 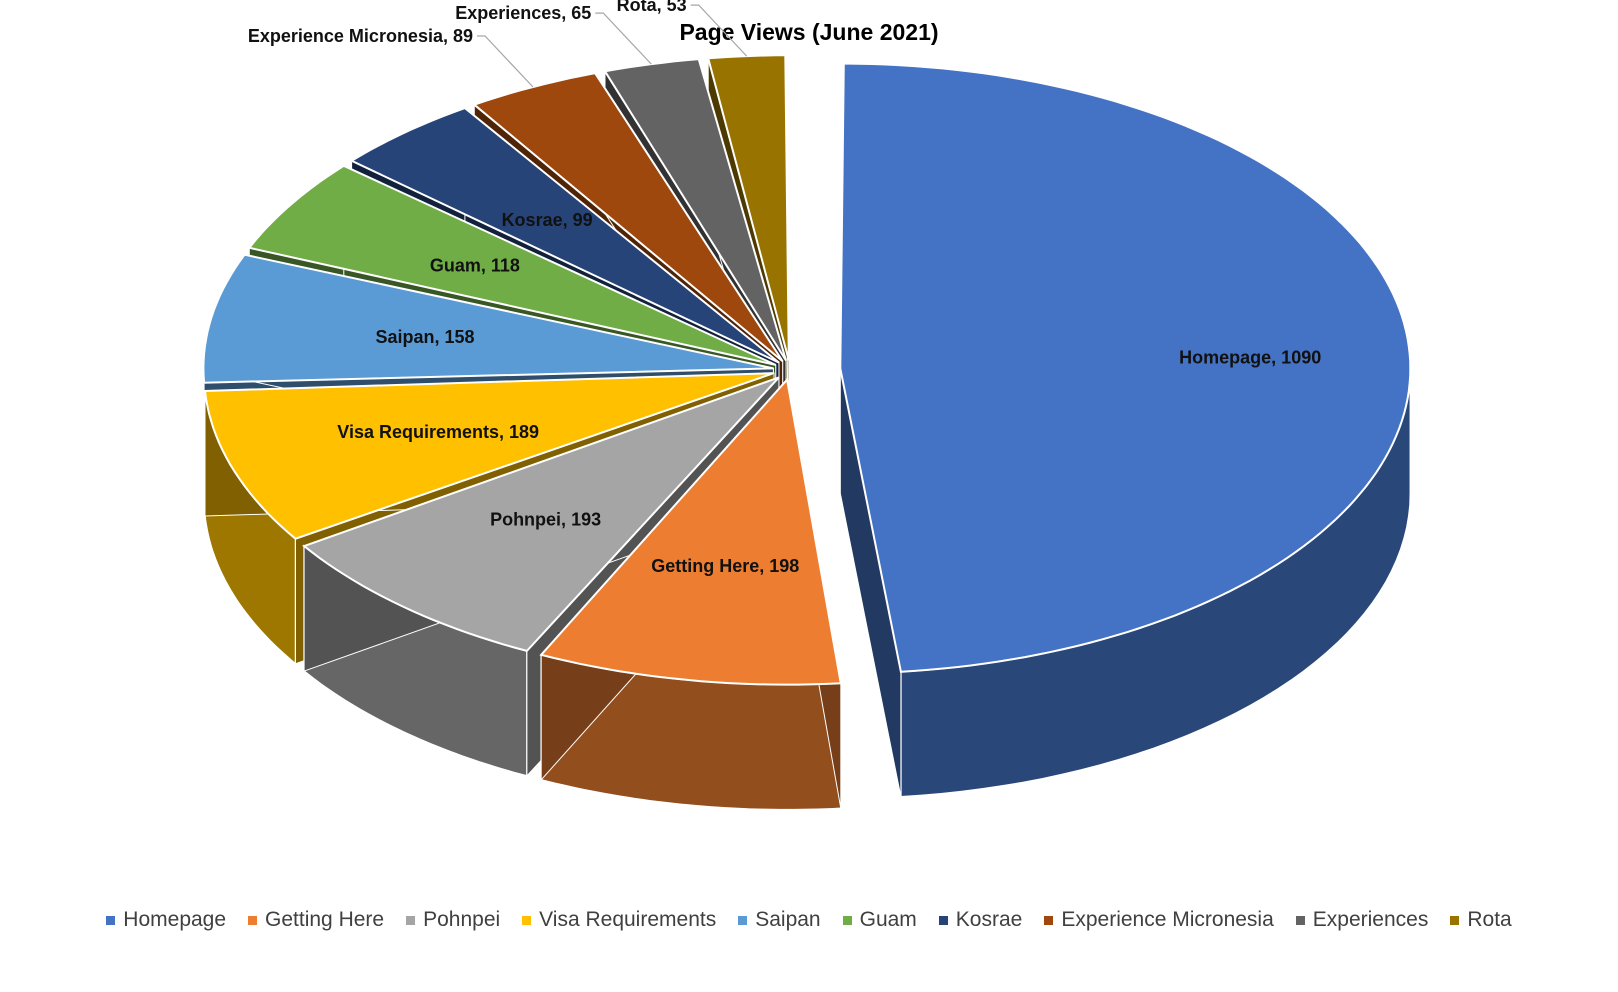 What do you see at coordinates (523, 13) in the screenshot?
I see `data-label-8: Experiences, 65` at bounding box center [523, 13].